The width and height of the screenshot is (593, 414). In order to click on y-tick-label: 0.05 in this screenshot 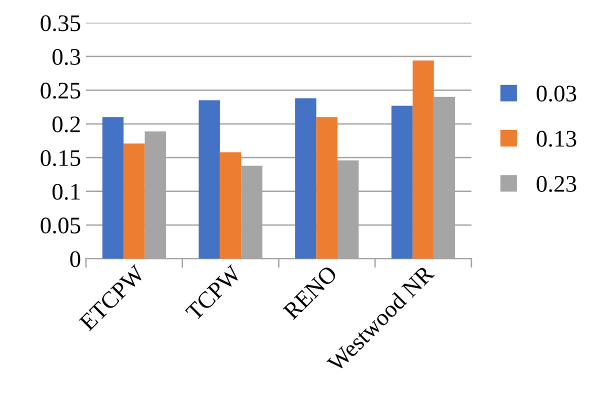, I will do `click(60, 226)`.